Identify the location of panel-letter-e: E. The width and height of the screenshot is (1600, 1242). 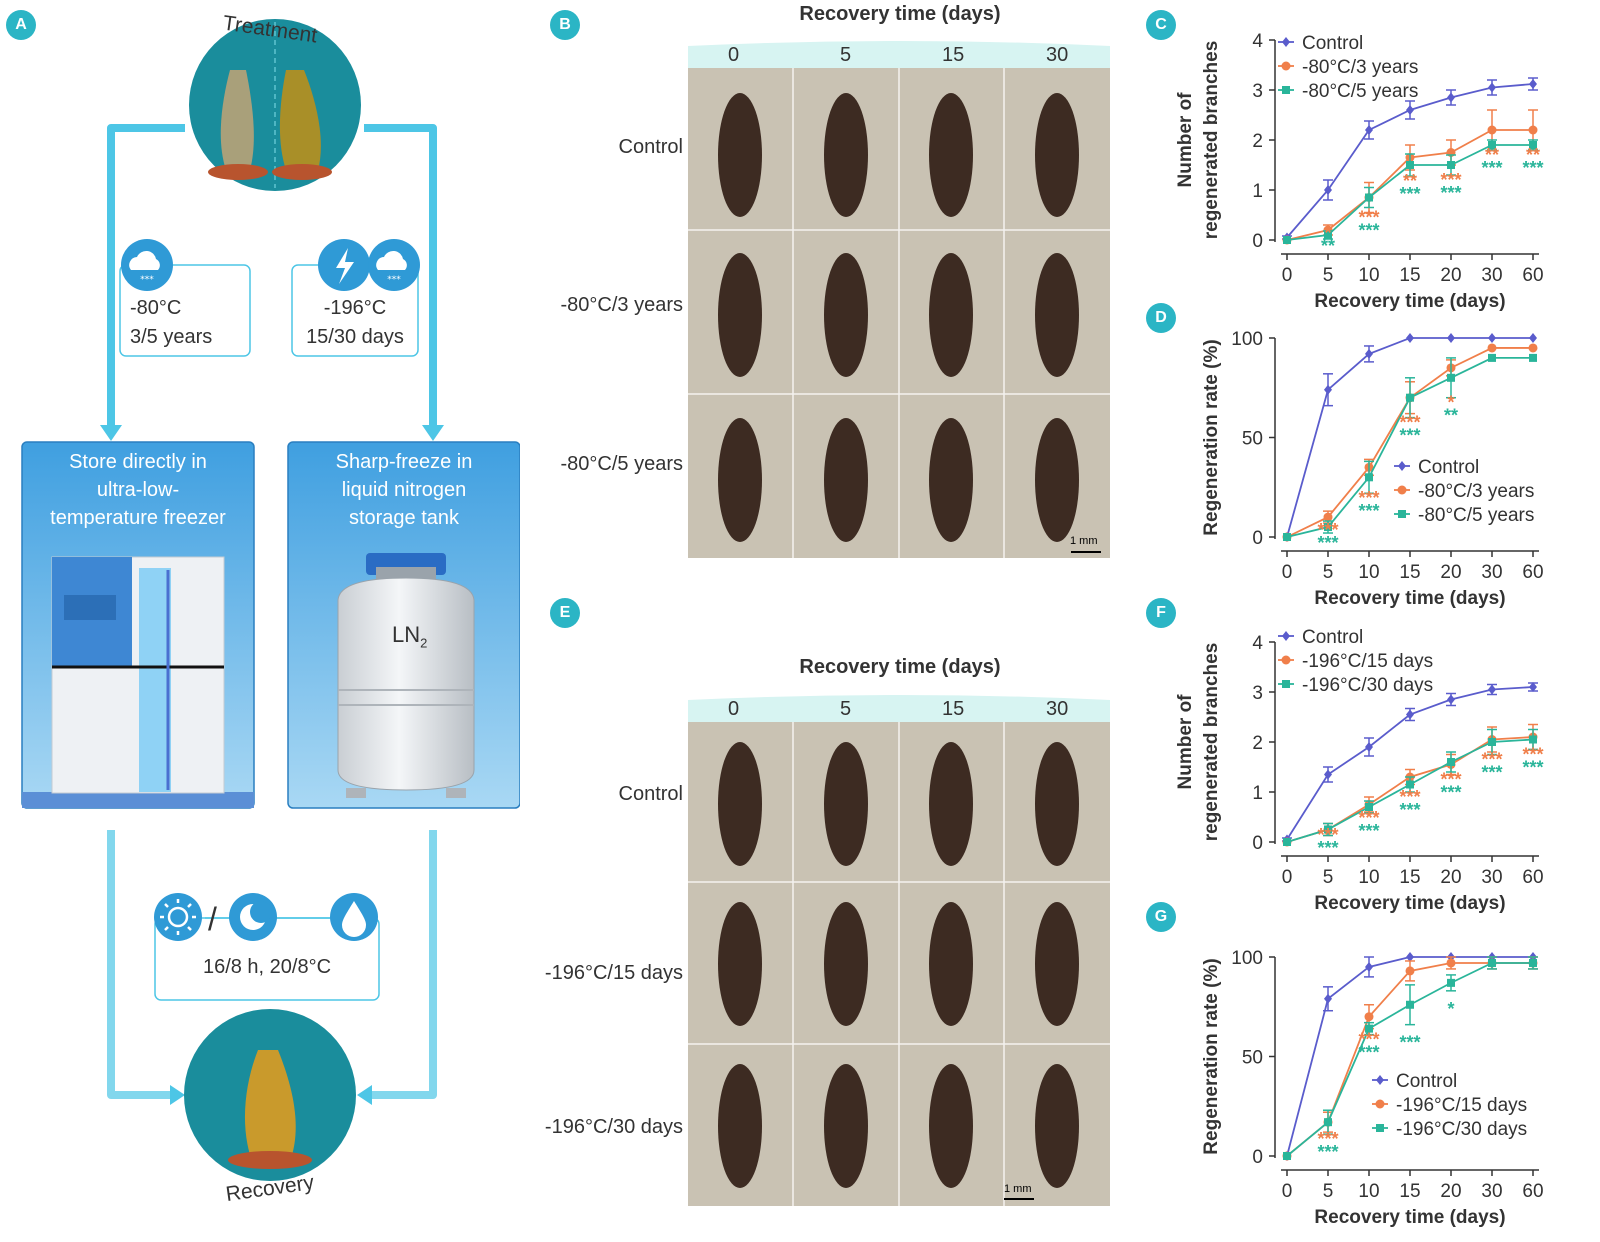
(565, 613).